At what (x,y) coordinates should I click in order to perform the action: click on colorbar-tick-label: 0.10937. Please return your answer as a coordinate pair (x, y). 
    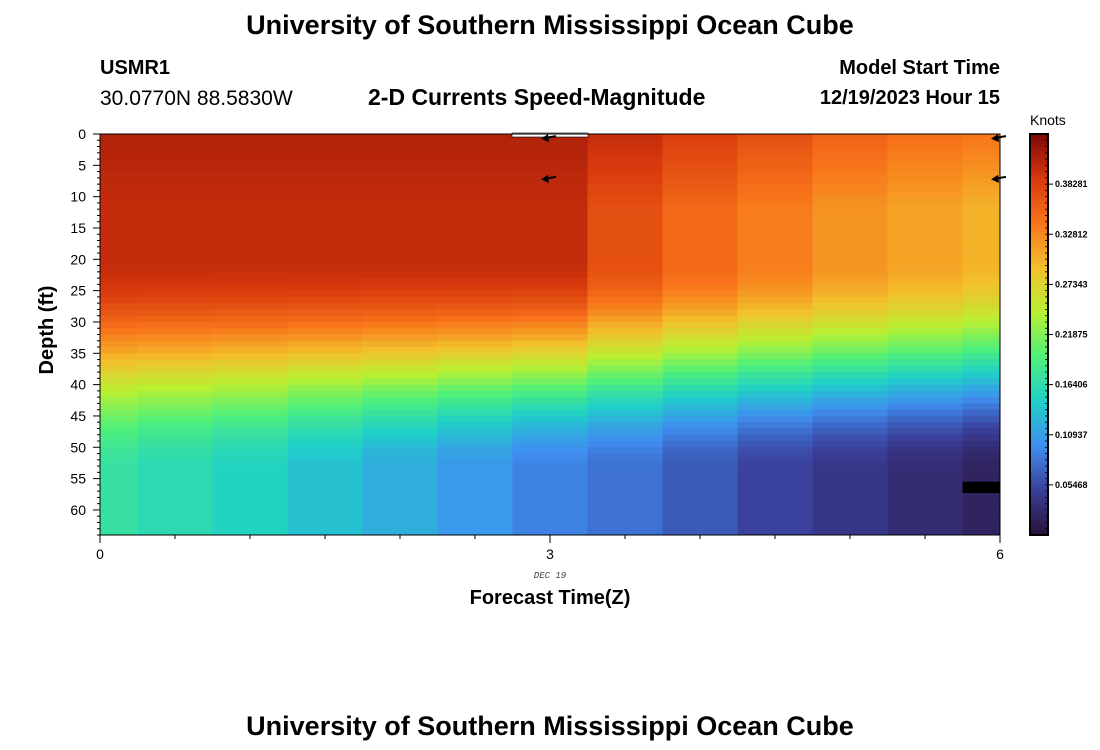
    Looking at the image, I should click on (1071, 435).